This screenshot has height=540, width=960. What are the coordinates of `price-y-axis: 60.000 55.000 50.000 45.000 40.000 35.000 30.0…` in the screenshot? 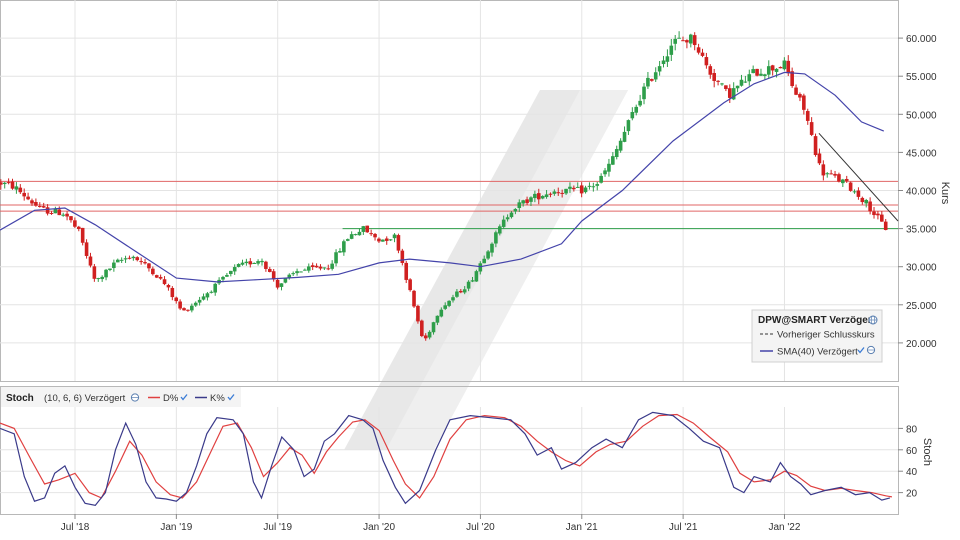 It's located at (917, 192).